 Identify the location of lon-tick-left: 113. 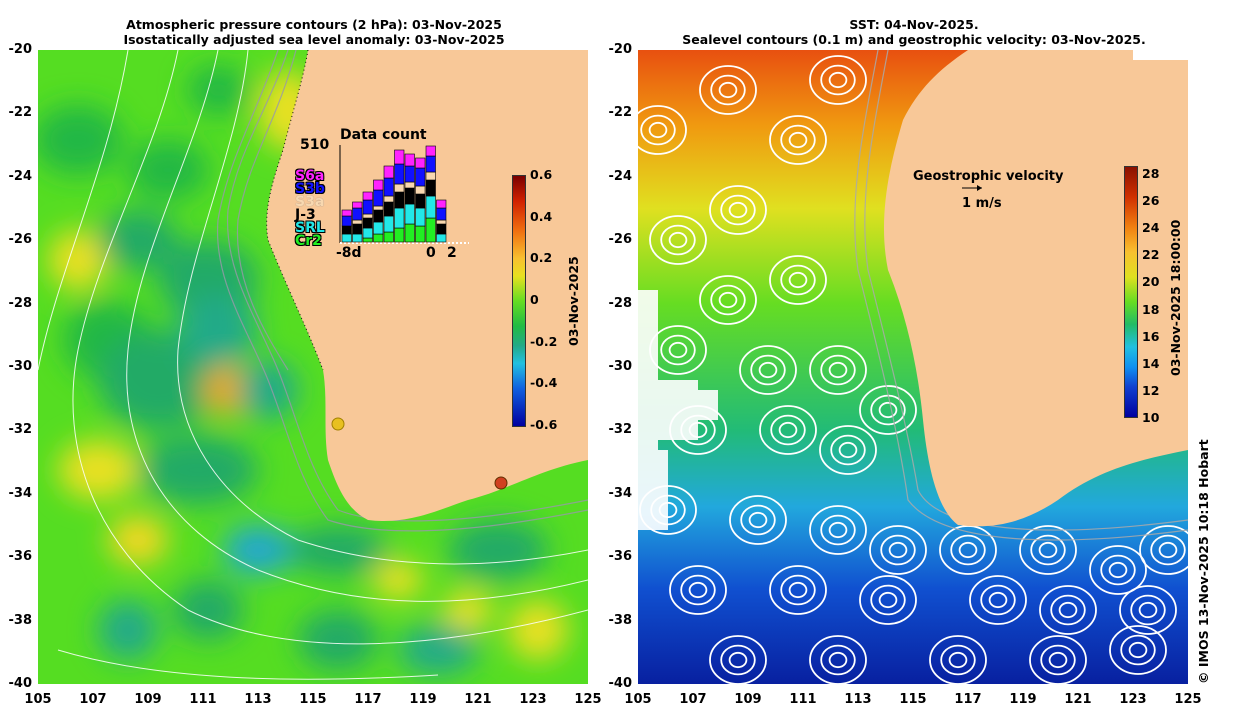
(258, 699).